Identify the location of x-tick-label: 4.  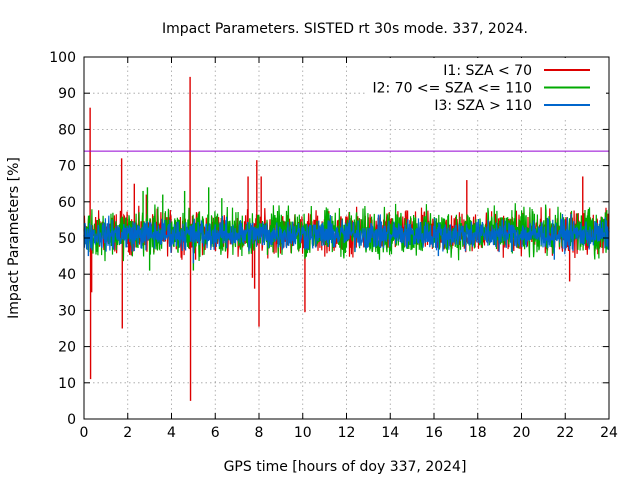
(171, 433).